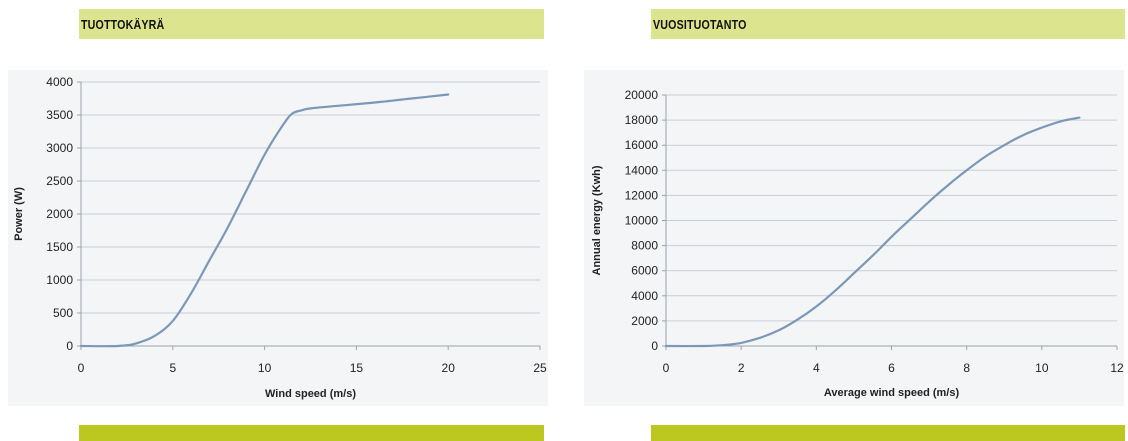 Image resolution: width=1128 pixels, height=441 pixels. I want to click on power-chart-y-tick-label: 2000, so click(59, 214).